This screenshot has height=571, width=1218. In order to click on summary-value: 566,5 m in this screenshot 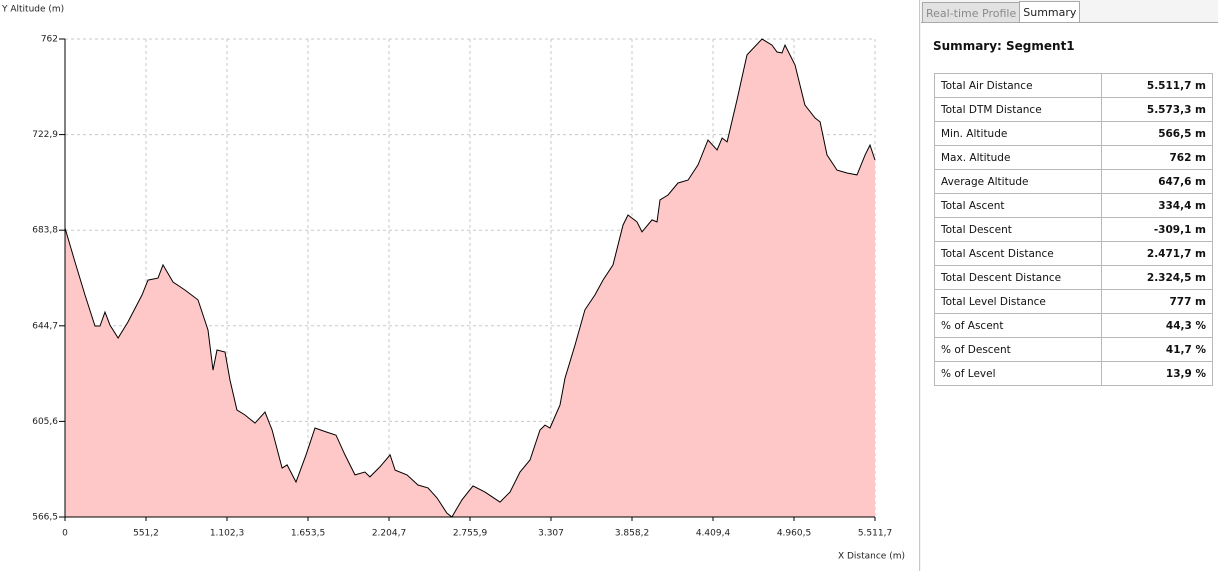, I will do `click(1157, 133)`.